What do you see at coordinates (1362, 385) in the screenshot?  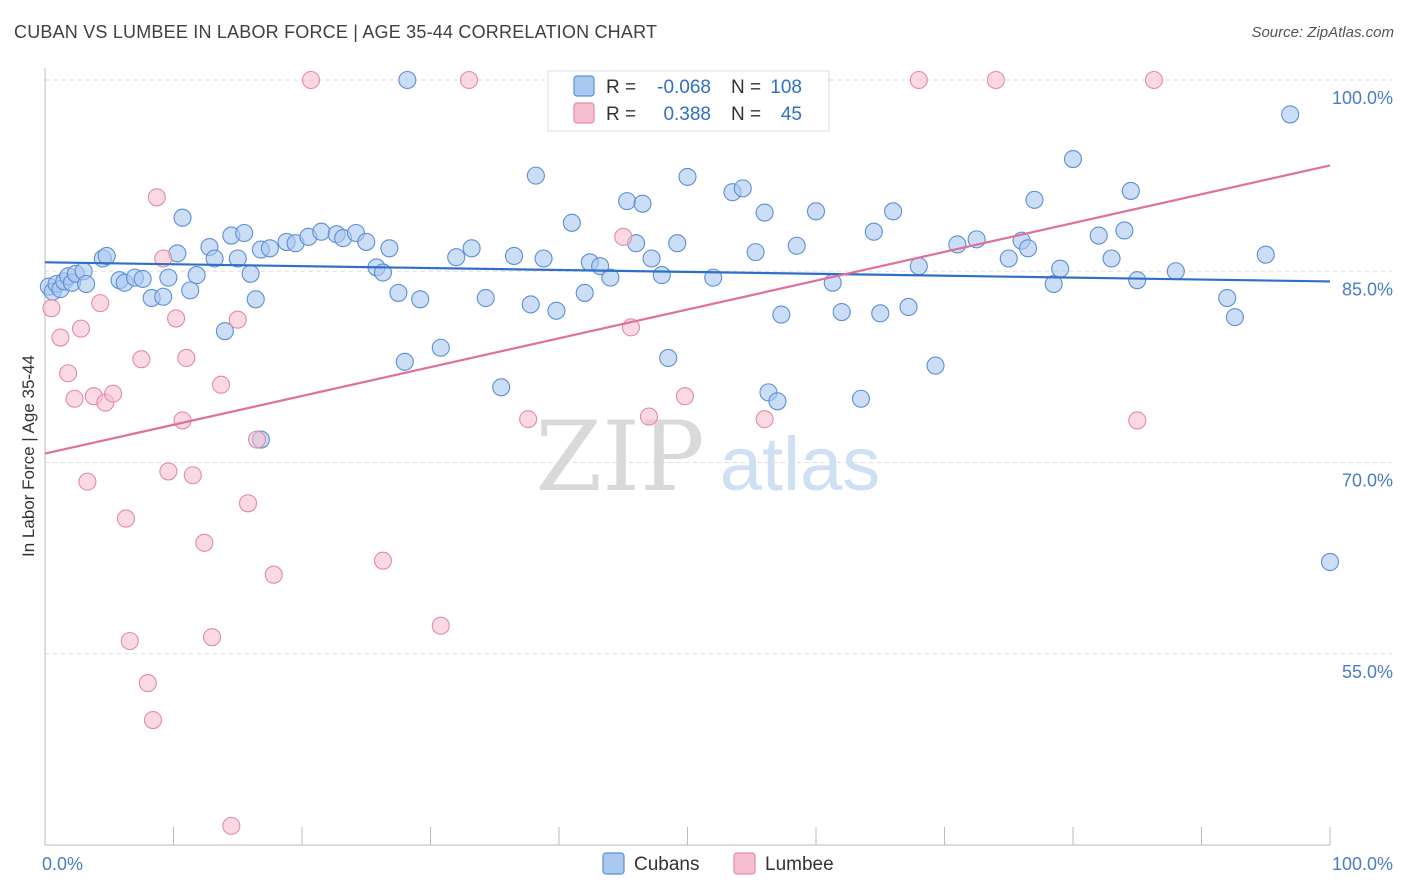 I see `y-tick-labels: 55.0% 70.0% 85.0% 100.0%` at bounding box center [1362, 385].